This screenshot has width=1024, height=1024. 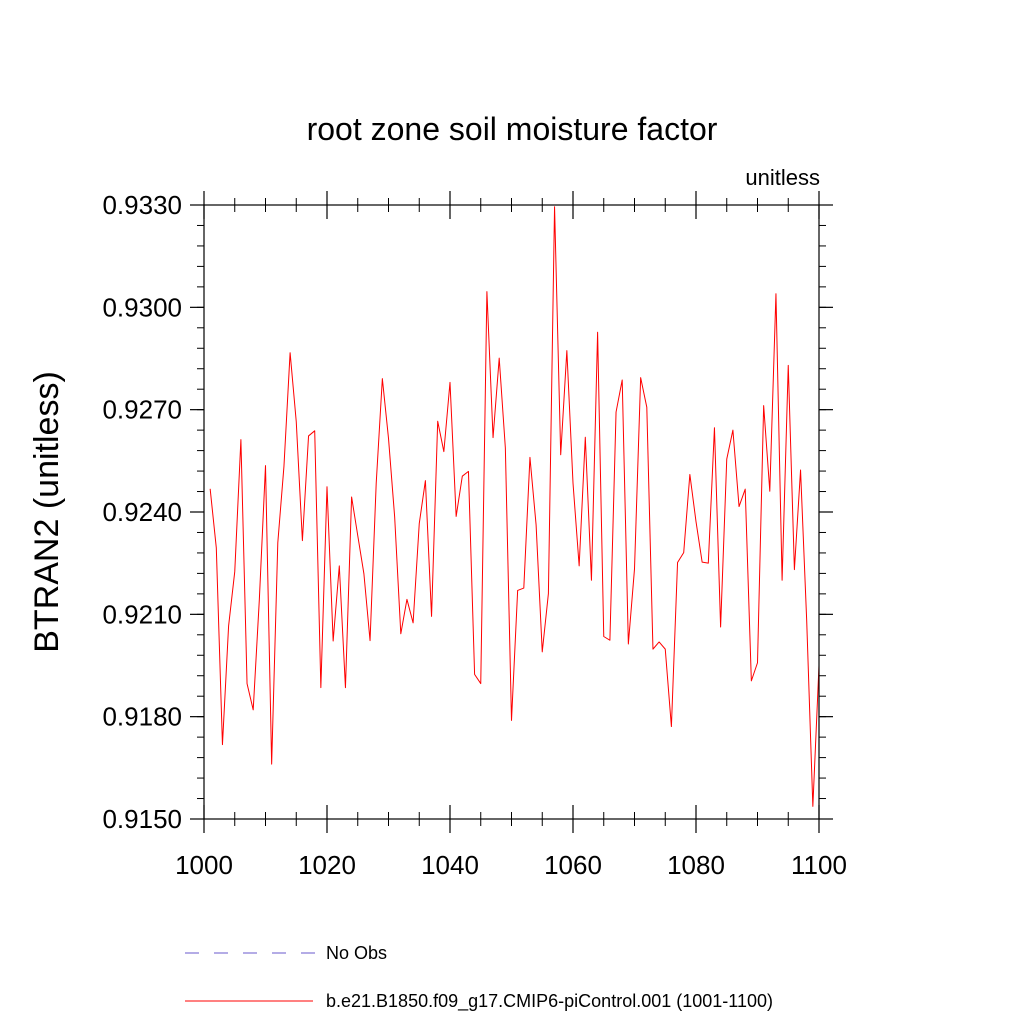 I want to click on y-tick-label: 0.9270, so click(x=142, y=410).